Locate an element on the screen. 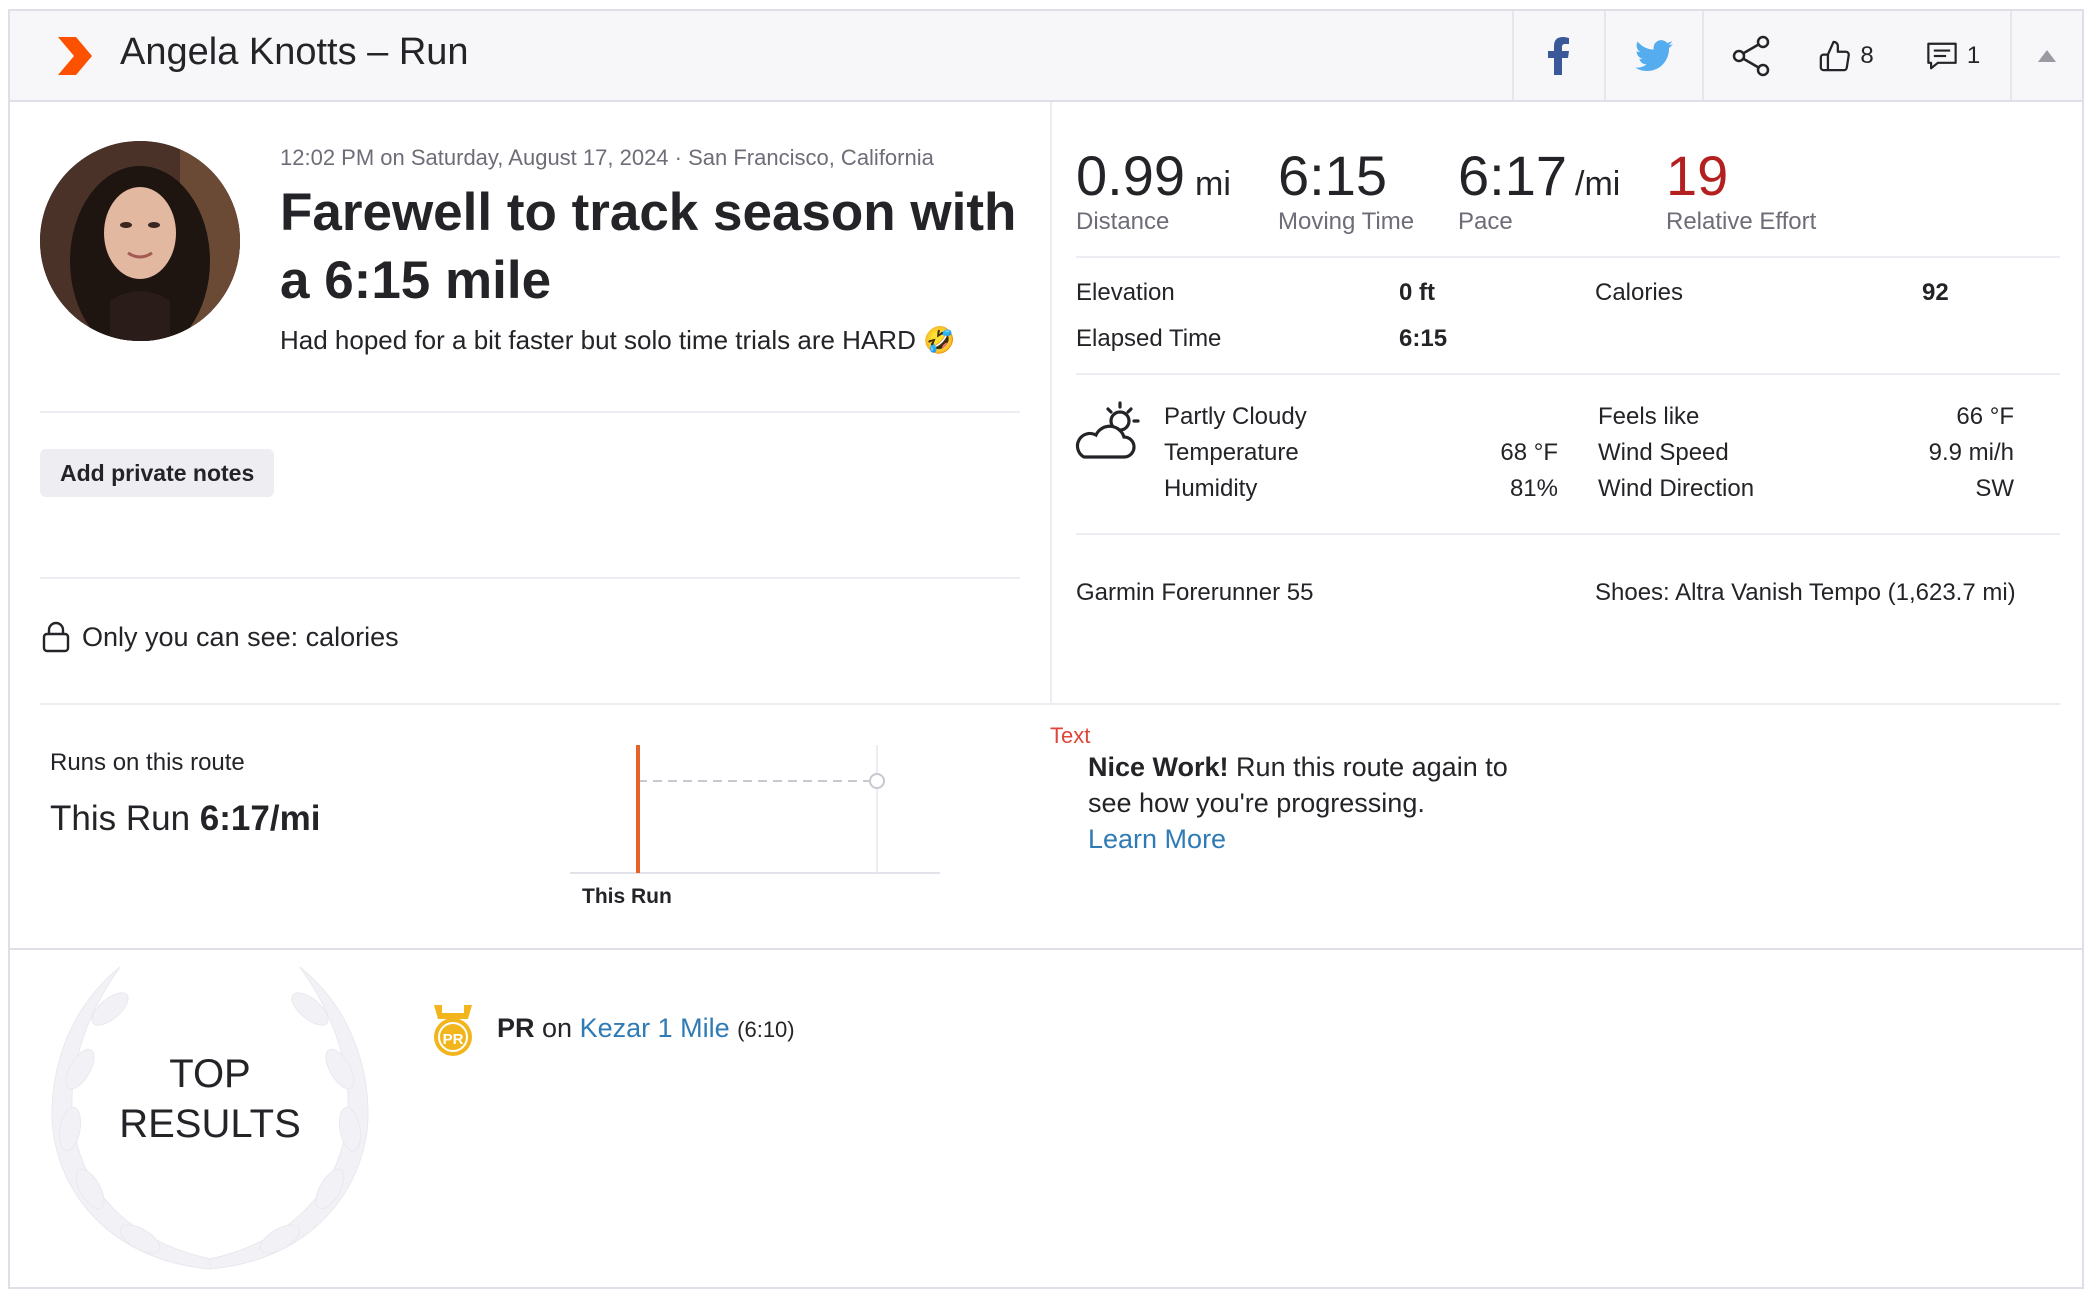 This screenshot has height=1298, width=2092. laurel-wreath-icon is located at coordinates (210, 1118).